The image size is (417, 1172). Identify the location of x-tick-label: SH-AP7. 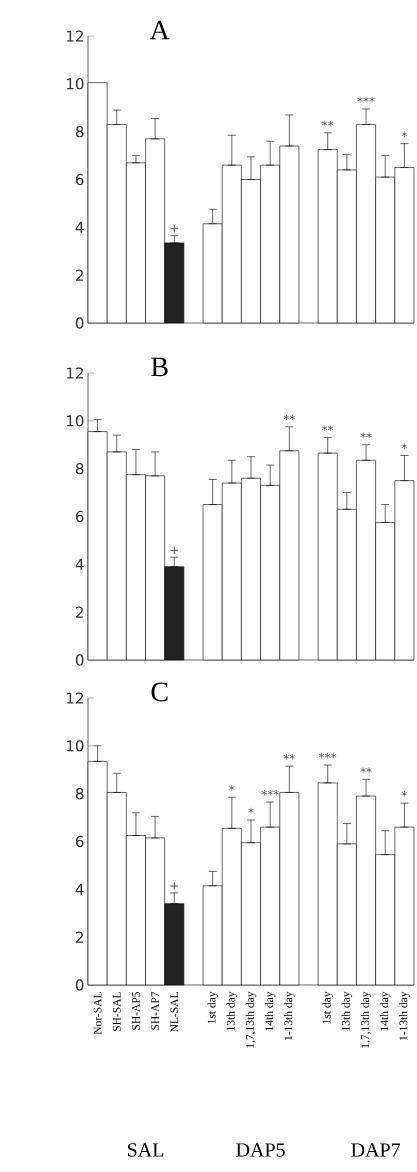
(155, 1010).